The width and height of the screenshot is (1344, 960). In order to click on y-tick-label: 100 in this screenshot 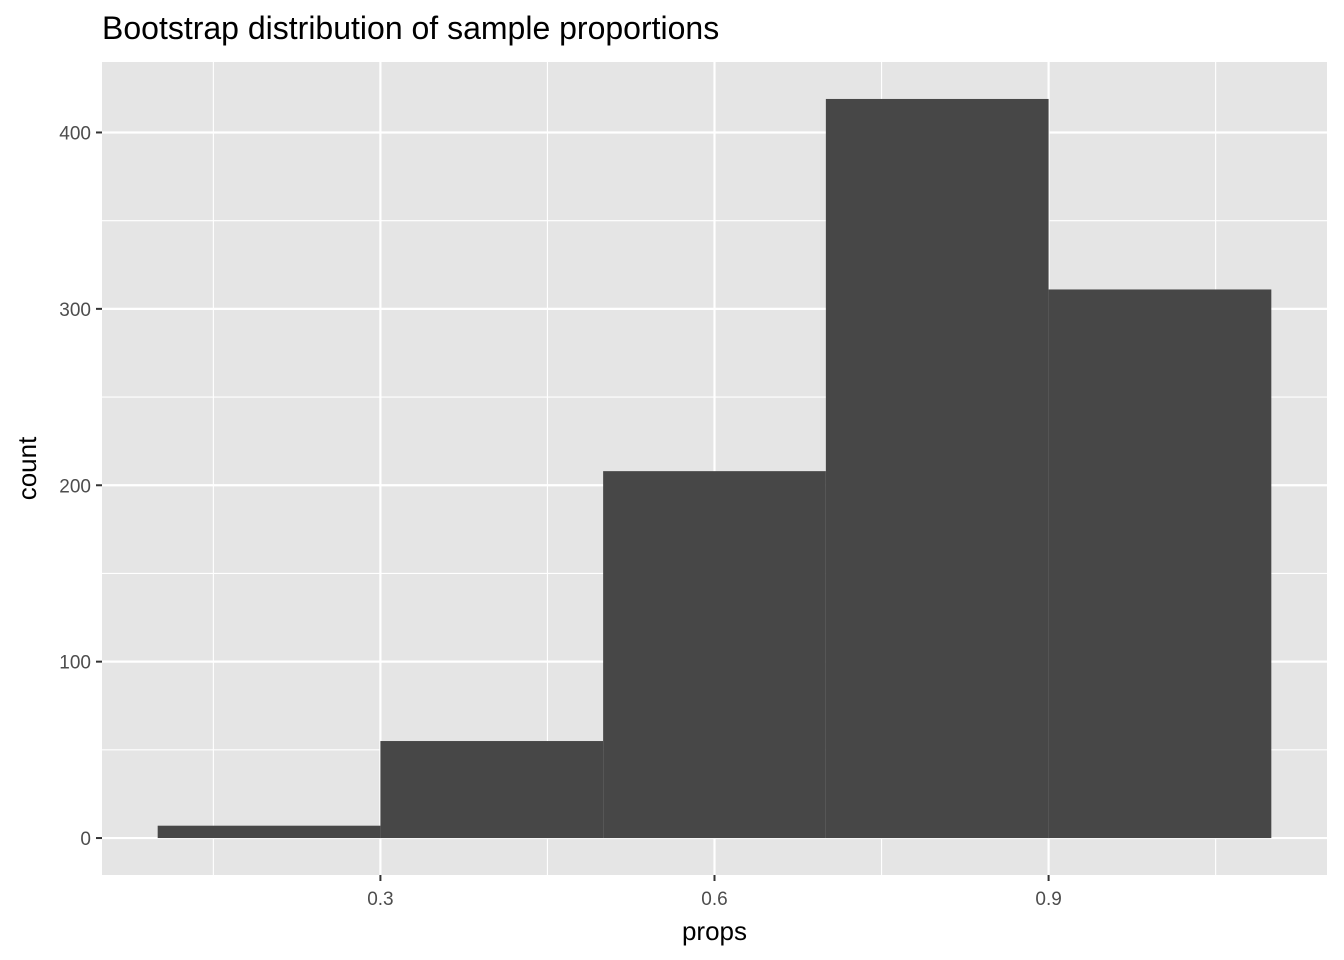, I will do `click(75, 663)`.